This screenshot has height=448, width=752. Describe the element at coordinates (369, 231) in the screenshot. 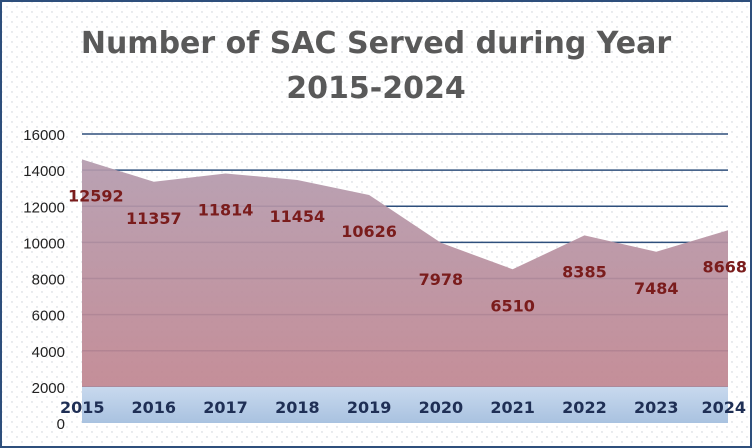

I see `data-label-2019: 10626` at that location.